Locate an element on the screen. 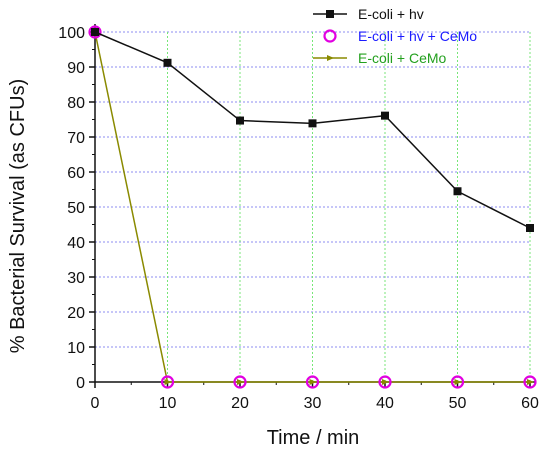  legend-marker-e-coli-hv is located at coordinates (330, 14).